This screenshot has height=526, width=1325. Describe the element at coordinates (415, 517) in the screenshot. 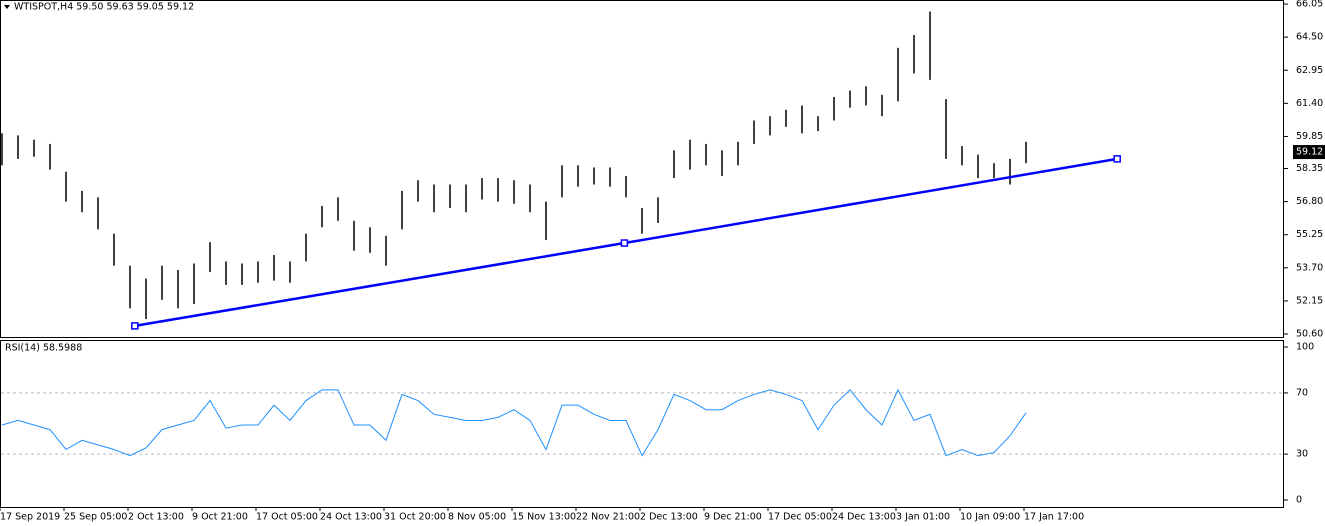

I see `x-tick-label: 31 Oct 20:00` at that location.